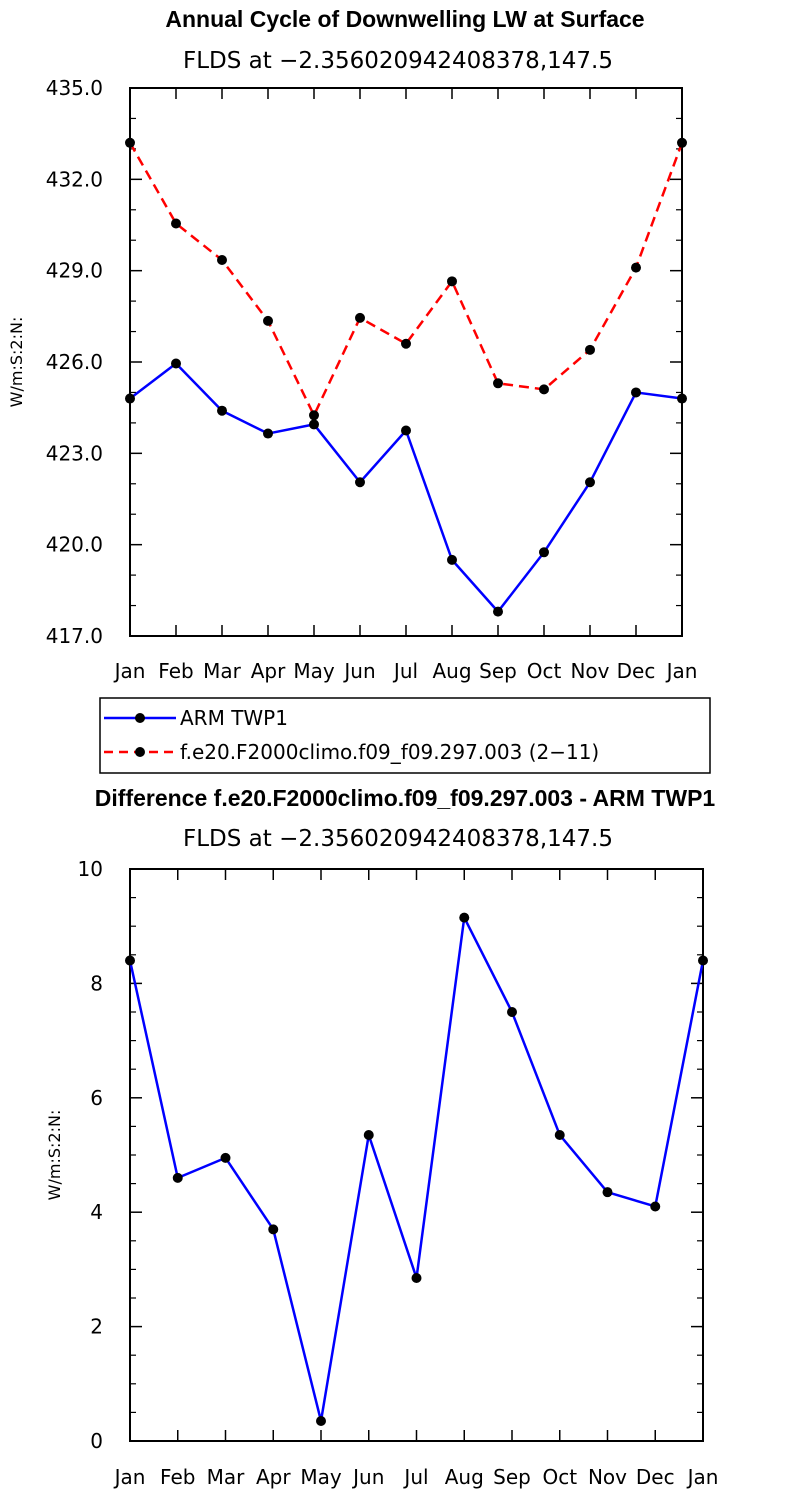  I want to click on y-tick-label: 10, so click(90, 869).